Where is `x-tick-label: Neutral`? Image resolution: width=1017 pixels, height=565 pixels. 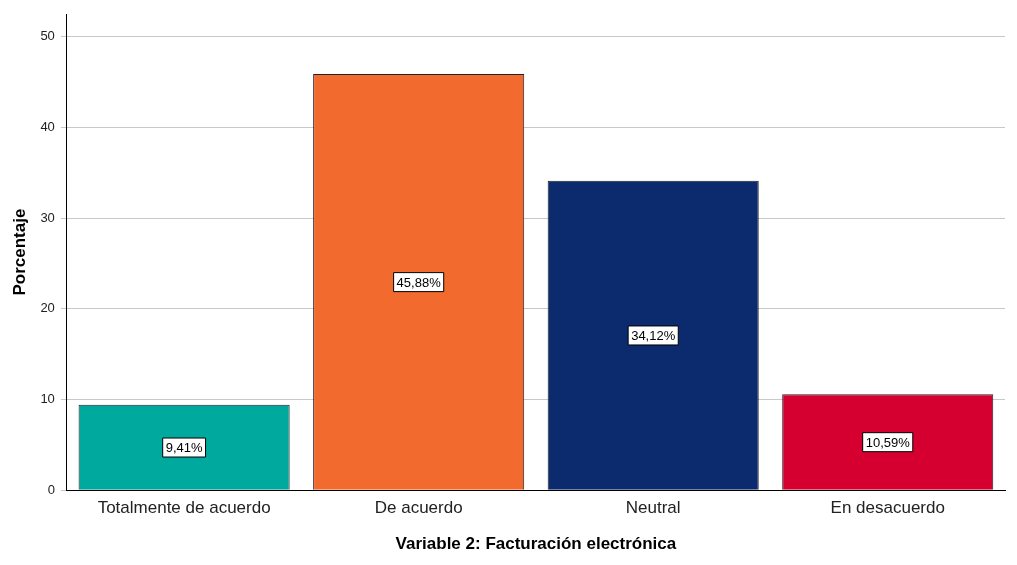 x-tick-label: Neutral is located at coordinates (653, 508).